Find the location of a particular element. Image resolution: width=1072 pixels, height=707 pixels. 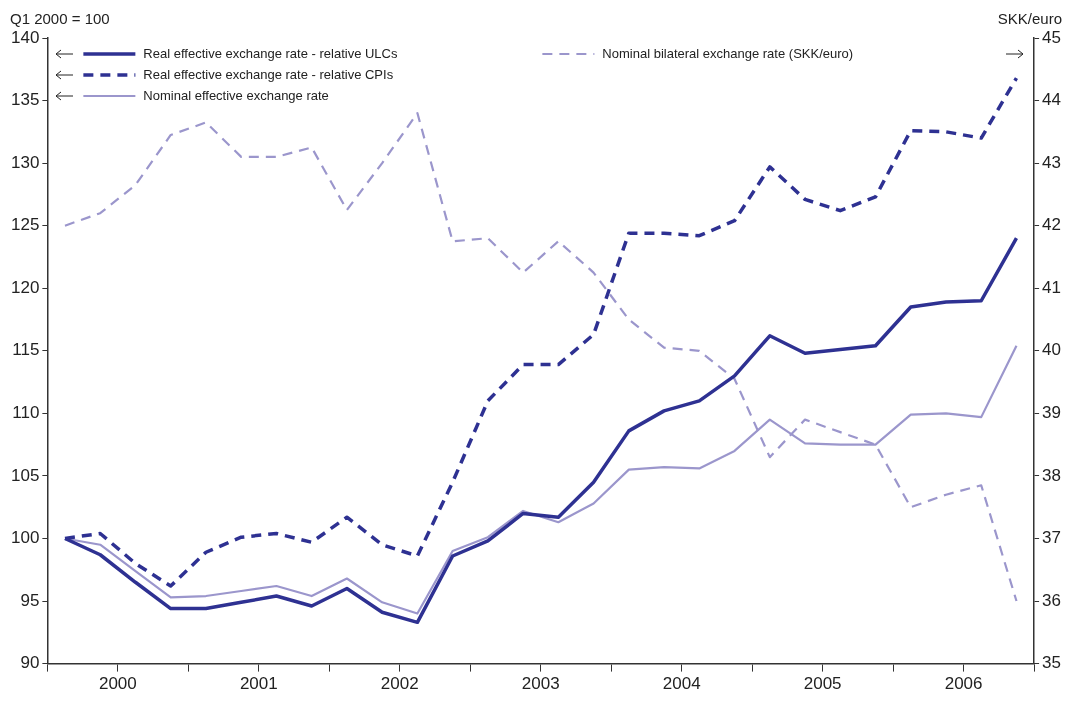

y2-tick-label: 44 is located at coordinates (1052, 100).